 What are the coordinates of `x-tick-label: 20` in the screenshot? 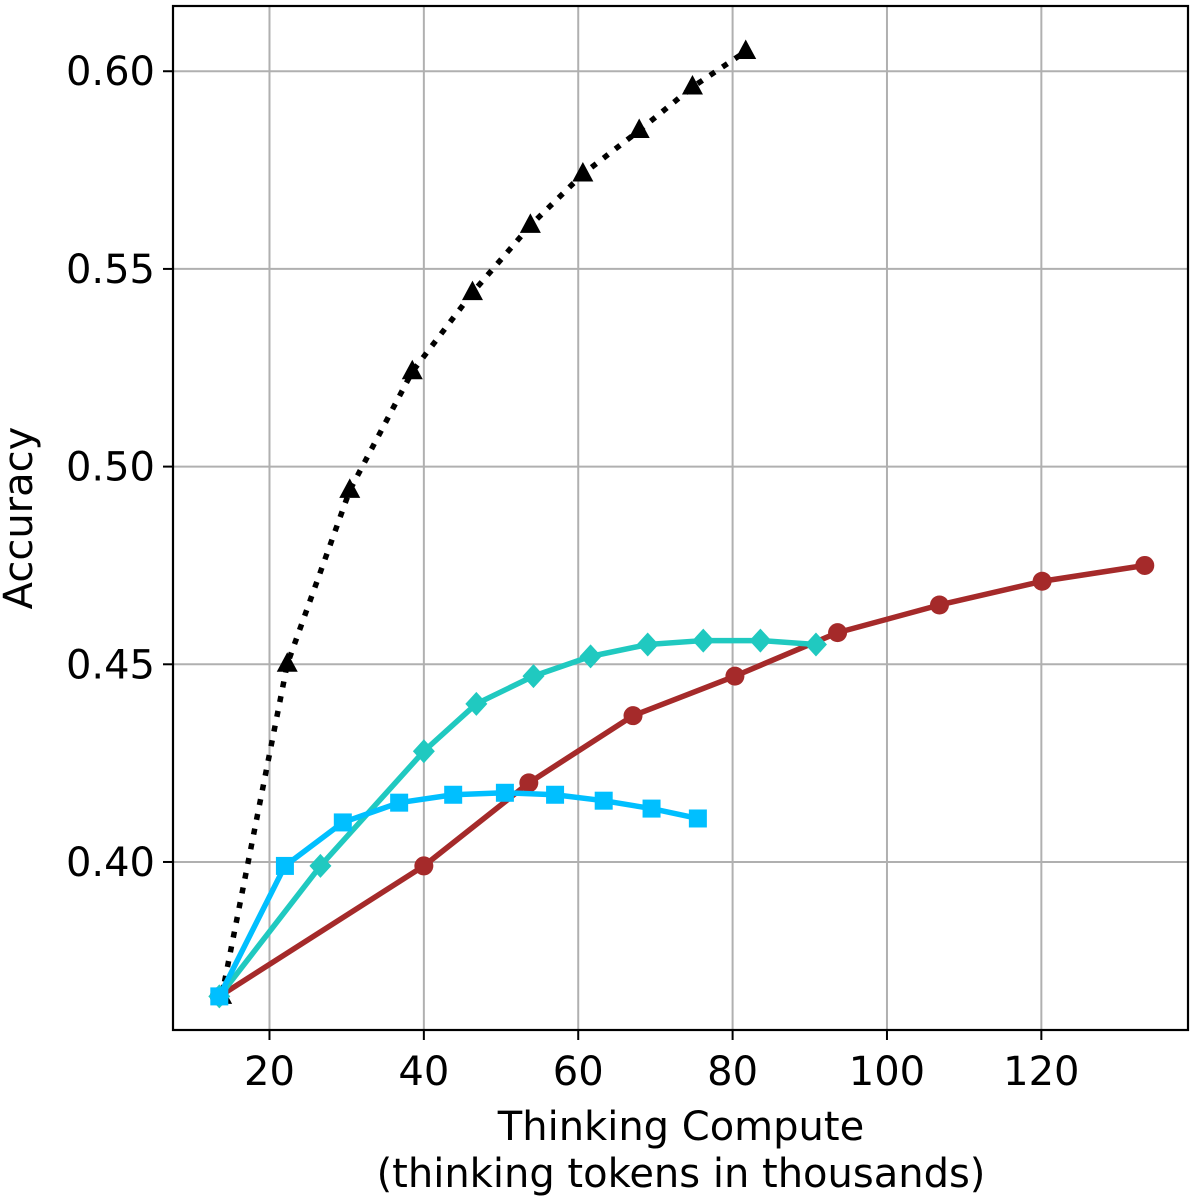 It's located at (269, 1072).